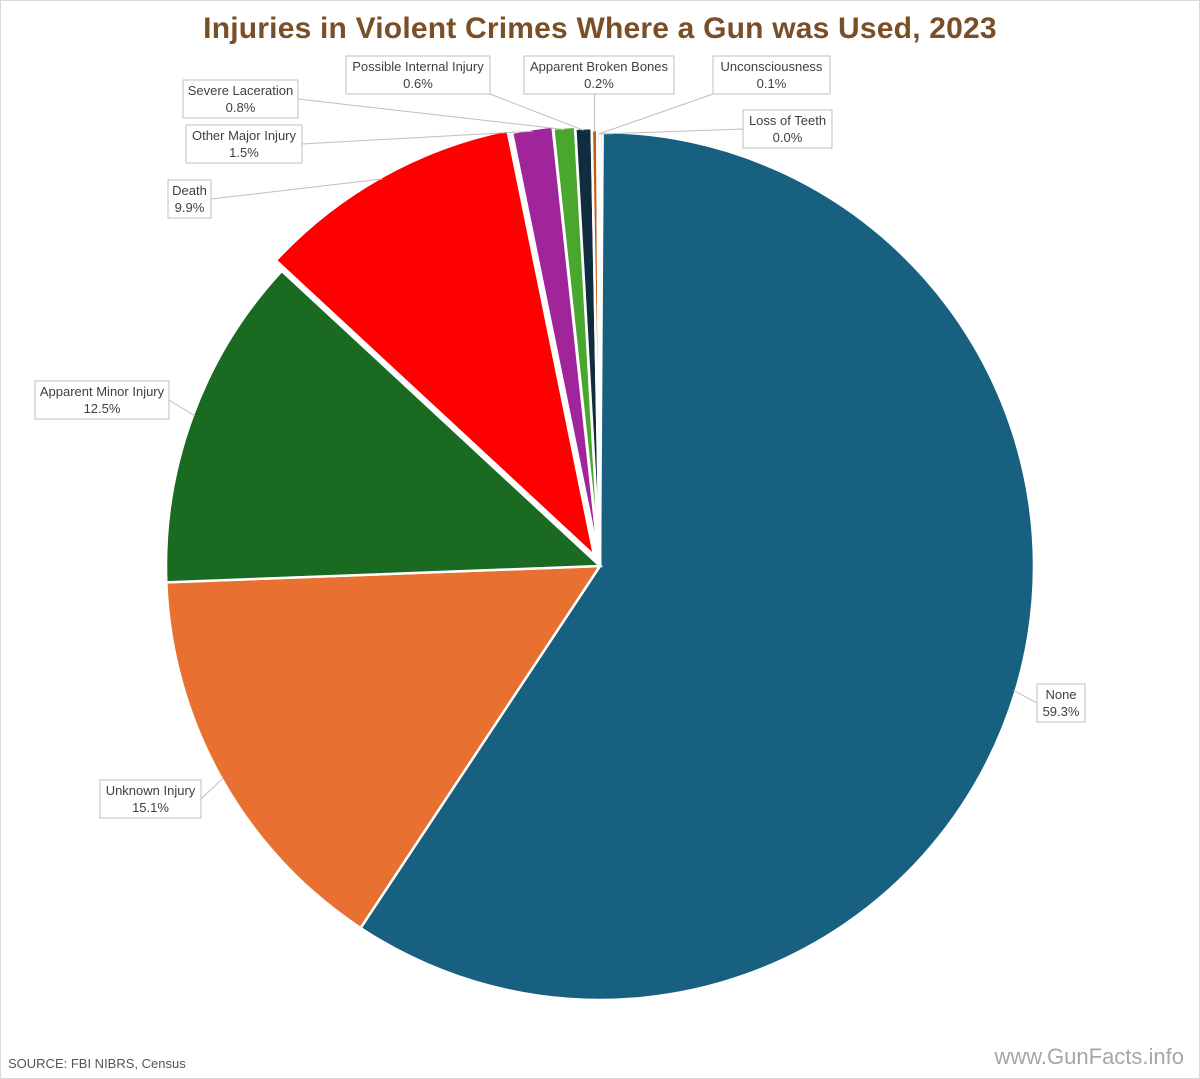 The image size is (1200, 1079). I want to click on data-label-category: None, so click(1060, 694).